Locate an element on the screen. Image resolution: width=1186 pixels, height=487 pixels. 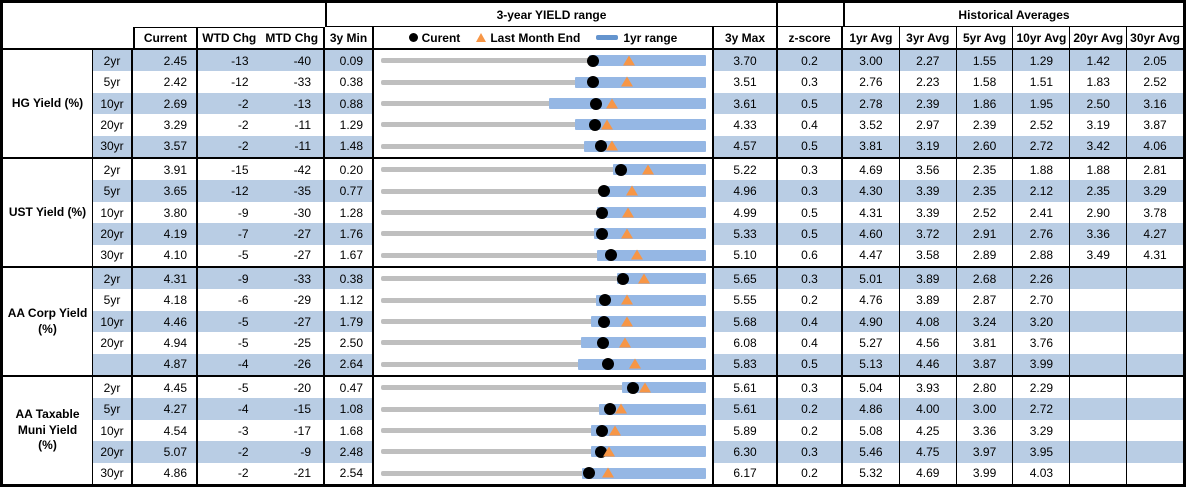
cell-avg-3yr: 3.39 is located at coordinates (928, 191).